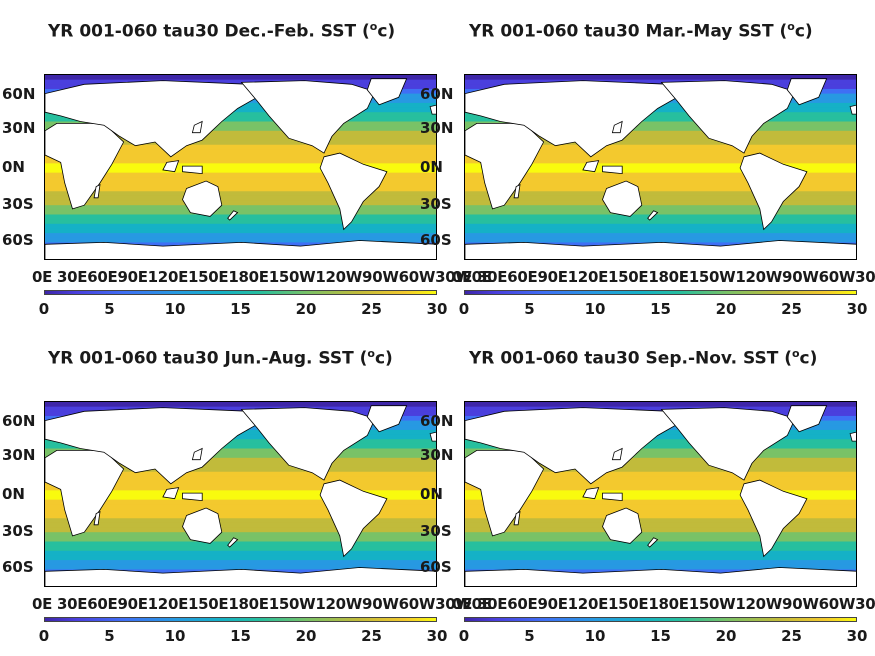 This screenshot has width=875, height=656. Describe the element at coordinates (109, 309) in the screenshot. I see `colorbar-tick-label: 5` at that location.